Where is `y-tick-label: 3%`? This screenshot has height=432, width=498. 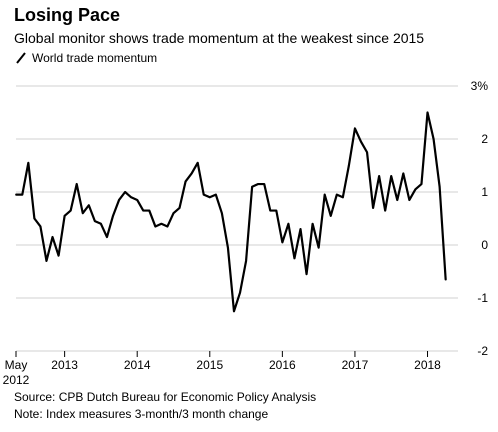
y-tick-label: 3% is located at coordinates (480, 86).